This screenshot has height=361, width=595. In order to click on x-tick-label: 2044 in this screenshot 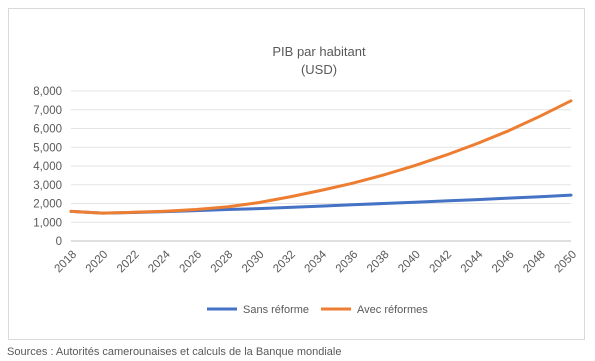, I will do `click(472, 261)`.